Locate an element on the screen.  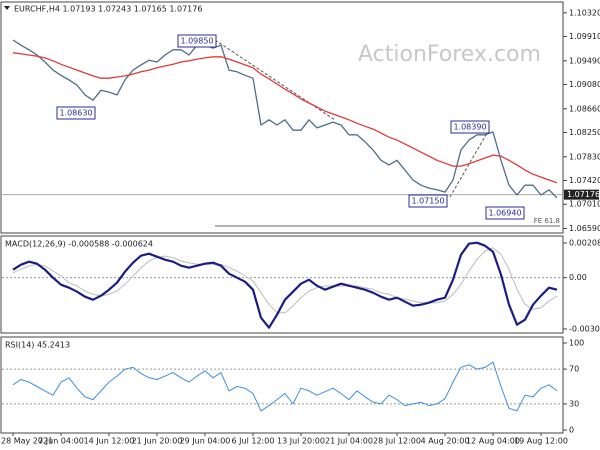
last-price-label: 1.07176 is located at coordinates (583, 194).